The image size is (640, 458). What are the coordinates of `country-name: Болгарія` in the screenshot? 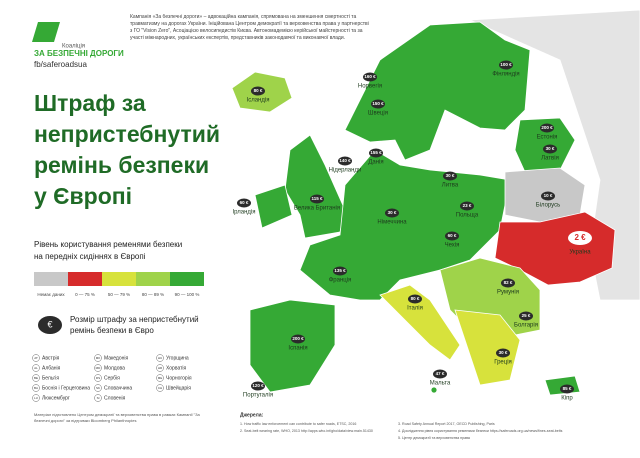 It's located at (526, 326).